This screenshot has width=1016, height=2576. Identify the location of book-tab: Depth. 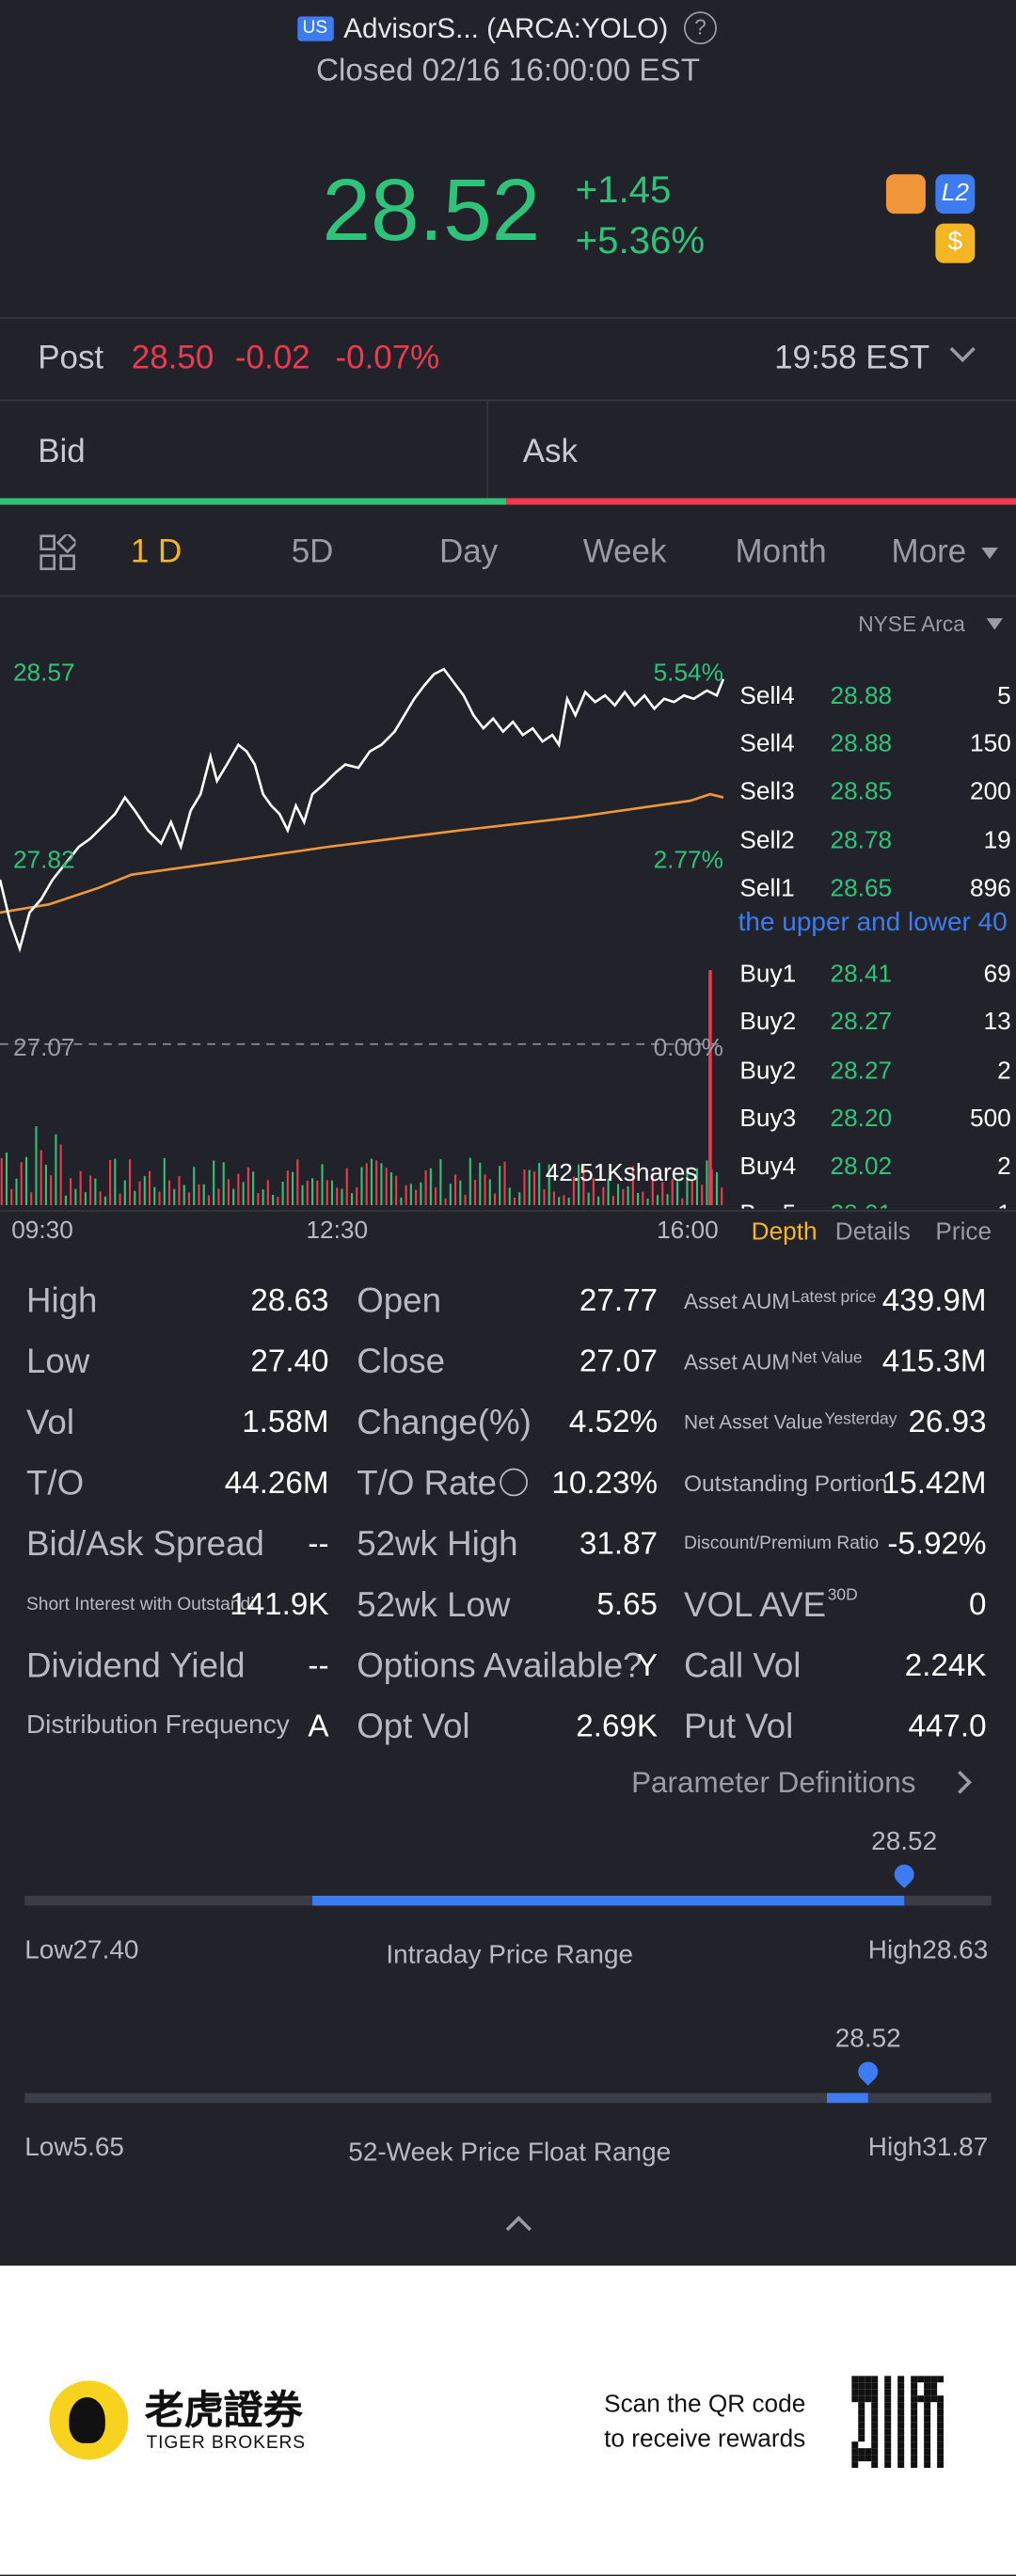
(785, 1232).